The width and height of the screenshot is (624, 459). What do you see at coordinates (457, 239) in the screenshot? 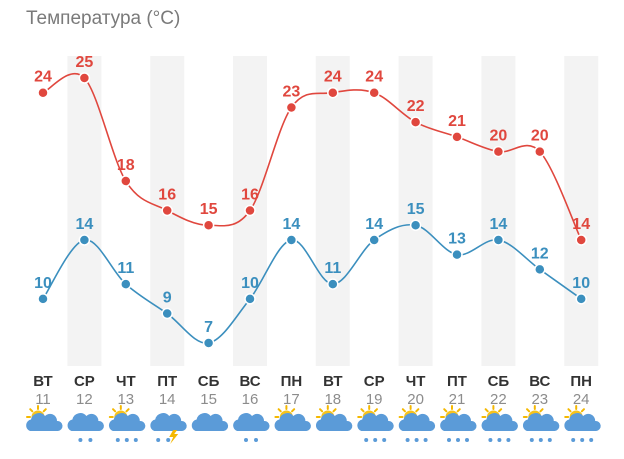
I see `low-temp-label: 13` at bounding box center [457, 239].